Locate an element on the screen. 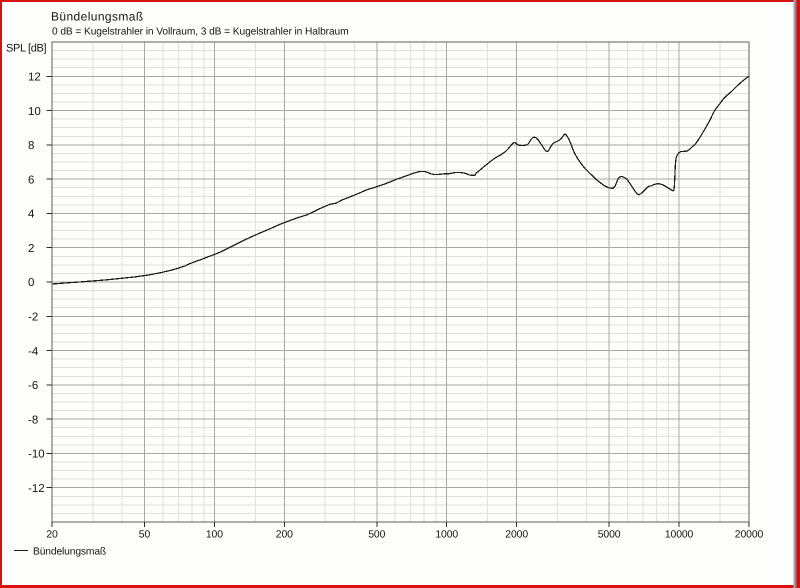 The width and height of the screenshot is (800, 588). svg-text: 4 is located at coordinates (31, 215).